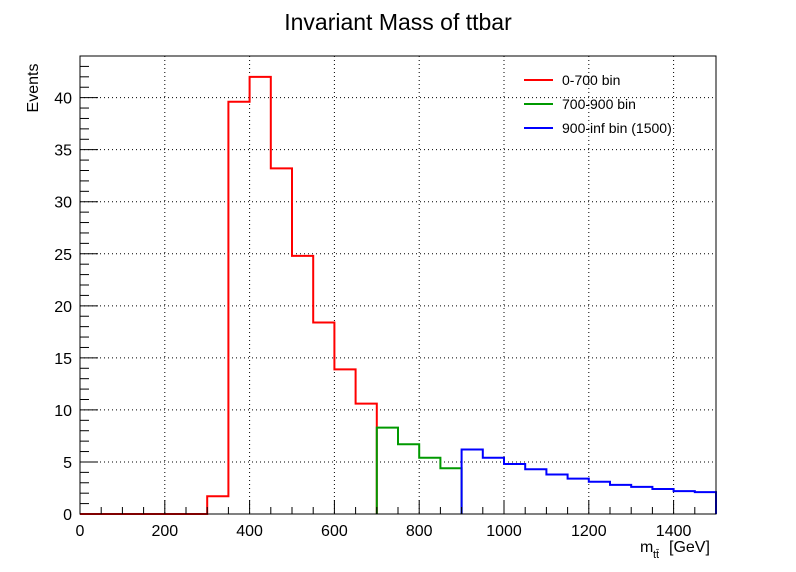  What do you see at coordinates (164, 531) in the screenshot?
I see `x-tick-label: 200` at bounding box center [164, 531].